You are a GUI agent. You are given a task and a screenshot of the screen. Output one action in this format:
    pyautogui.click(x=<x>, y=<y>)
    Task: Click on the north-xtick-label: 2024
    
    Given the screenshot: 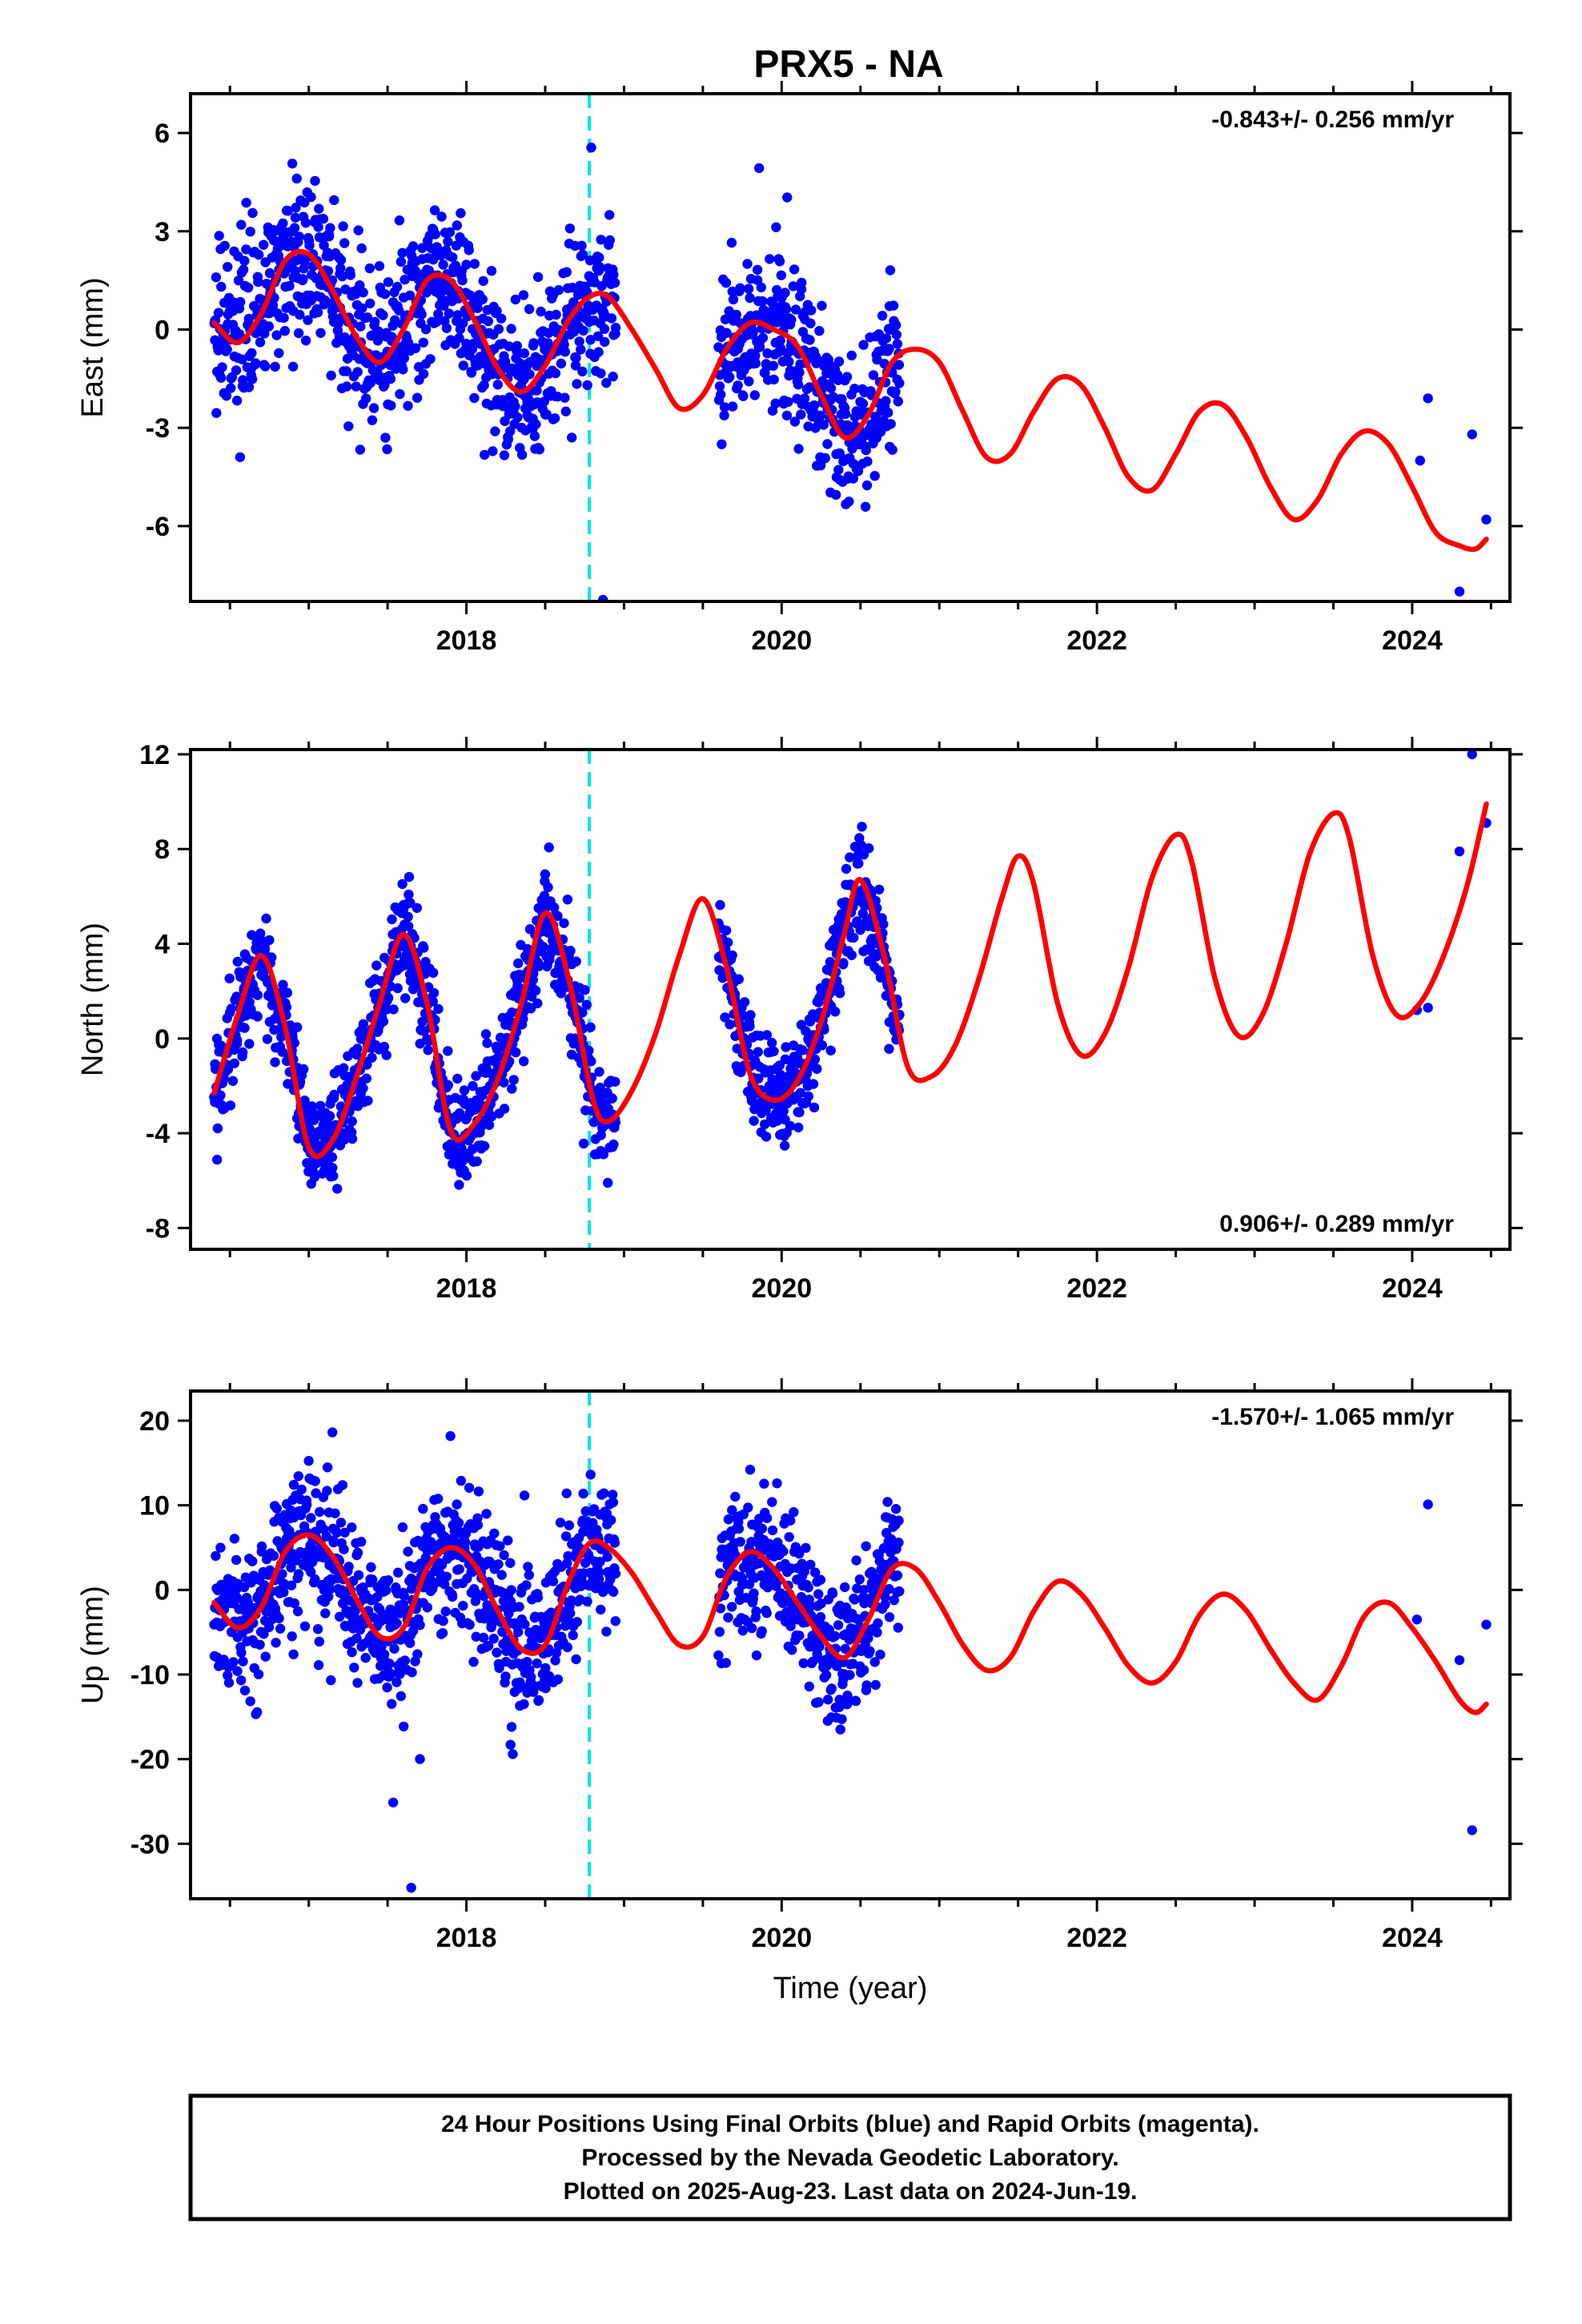 What is the action you would take?
    pyautogui.click(x=1412, y=1288)
    